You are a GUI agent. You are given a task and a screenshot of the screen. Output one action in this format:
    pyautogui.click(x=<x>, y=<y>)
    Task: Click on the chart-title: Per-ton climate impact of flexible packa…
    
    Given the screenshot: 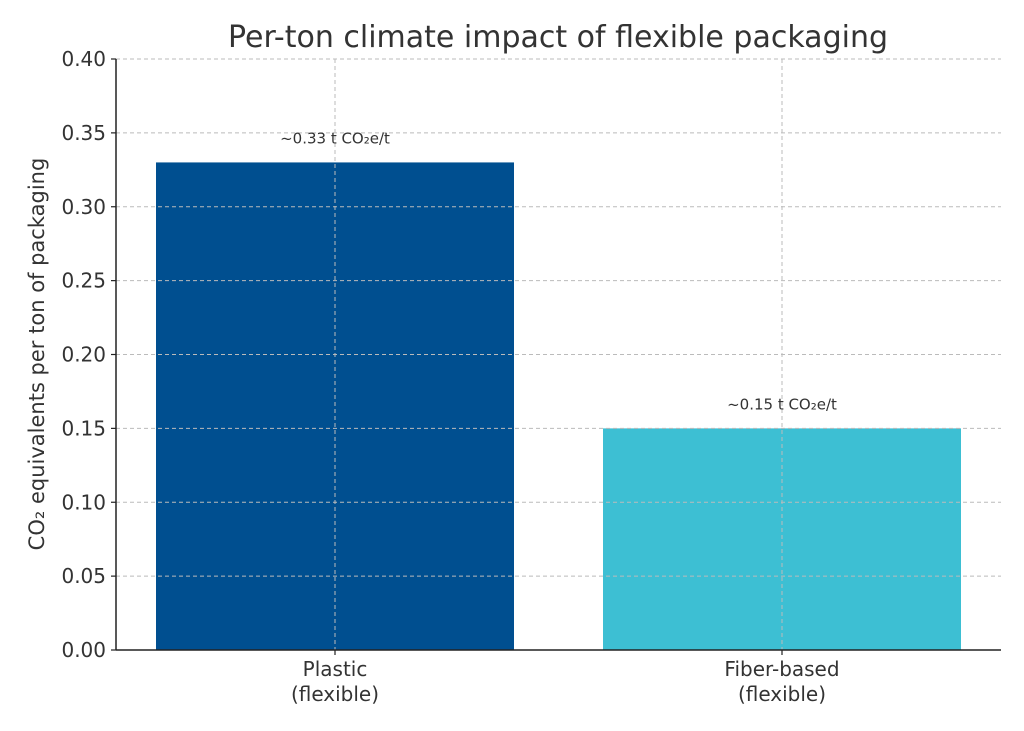 What is the action you would take?
    pyautogui.click(x=558, y=37)
    